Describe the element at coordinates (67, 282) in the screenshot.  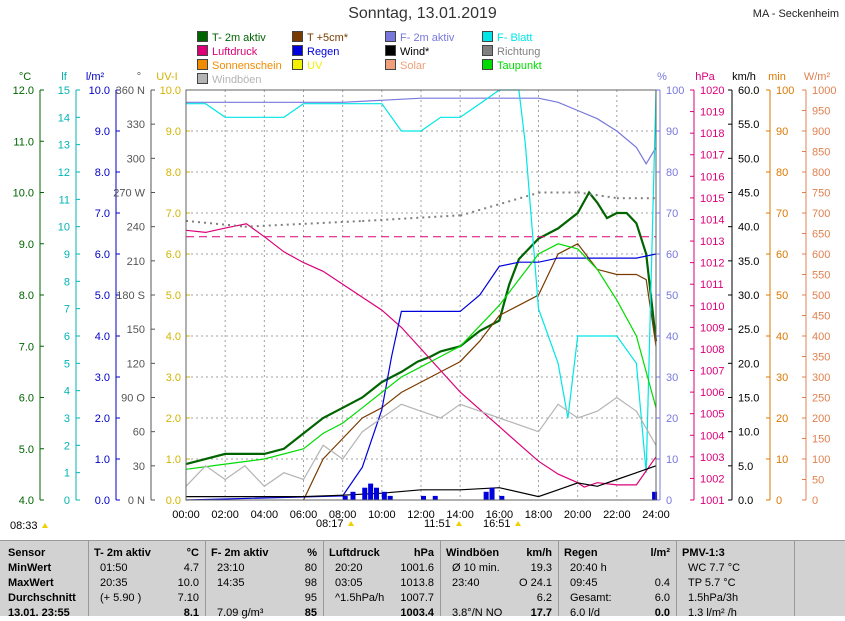
I see `axis-tick-label-leaf: 8` at that location.